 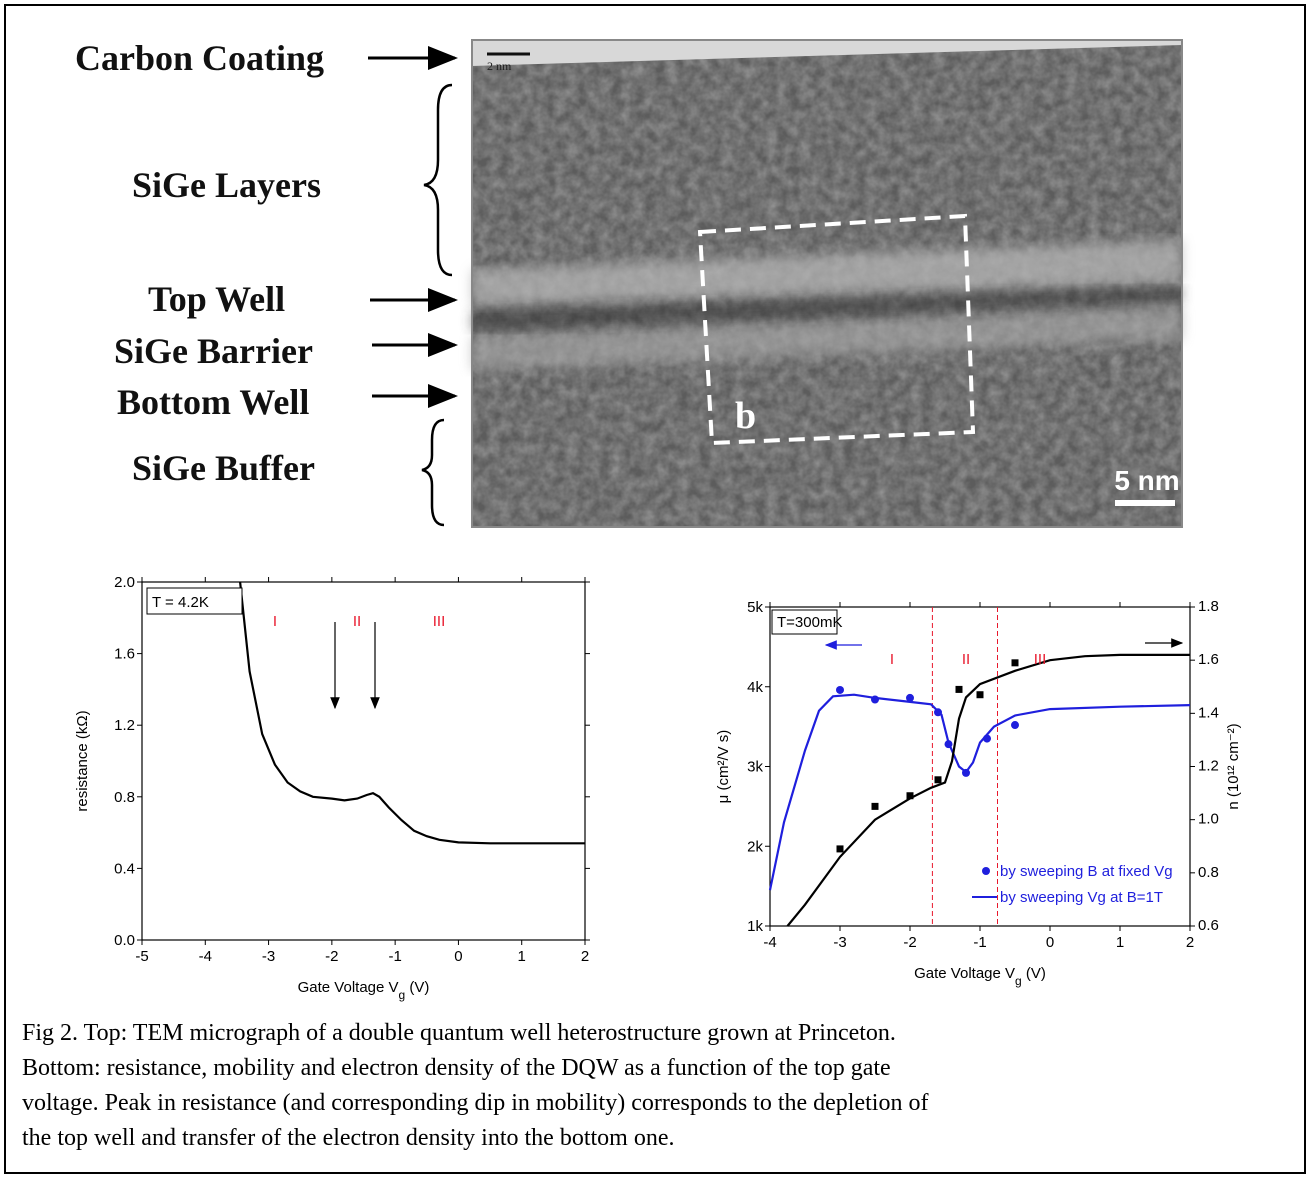 What do you see at coordinates (499, 66) in the screenshot?
I see `small-scale-label: 2 nm` at bounding box center [499, 66].